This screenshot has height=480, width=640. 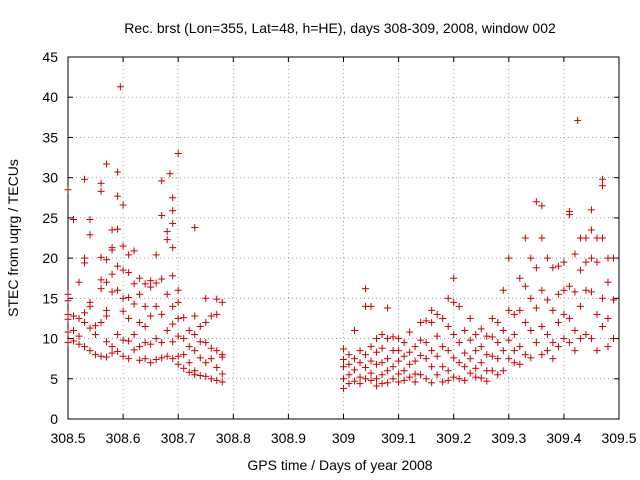 I want to click on y-tick-label: 15, so click(x=50, y=298).